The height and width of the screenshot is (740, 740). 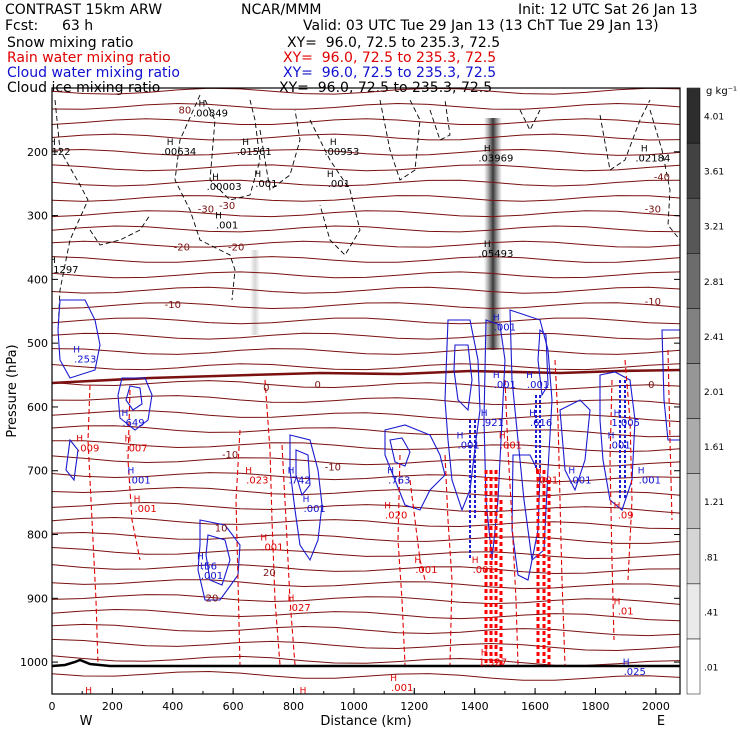 What do you see at coordinates (547, 470) in the screenshot?
I see `dense-cloudwater-columns` at bounding box center [547, 470].